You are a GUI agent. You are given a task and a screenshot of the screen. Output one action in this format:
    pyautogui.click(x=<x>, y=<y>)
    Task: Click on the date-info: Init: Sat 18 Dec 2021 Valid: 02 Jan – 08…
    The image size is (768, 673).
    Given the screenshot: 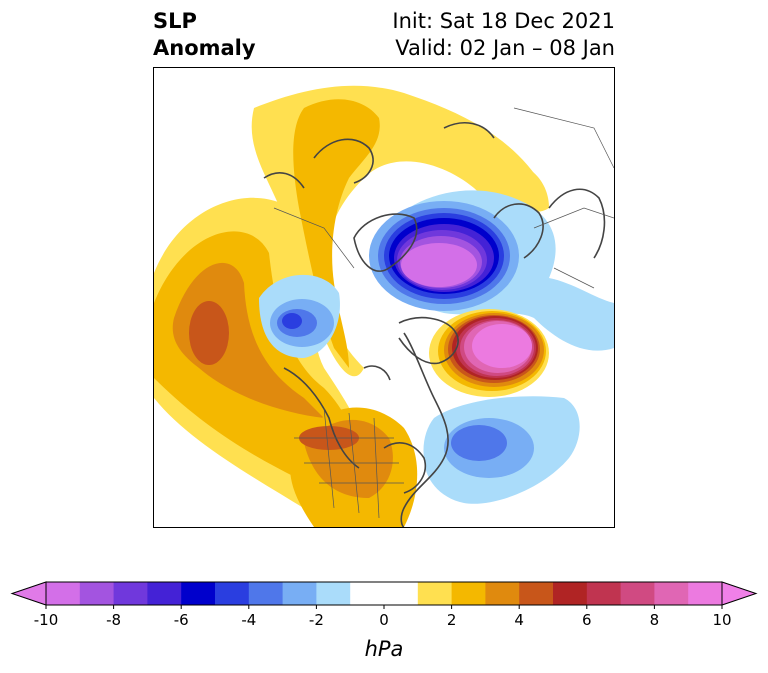 What is the action you would take?
    pyautogui.click(x=503, y=35)
    